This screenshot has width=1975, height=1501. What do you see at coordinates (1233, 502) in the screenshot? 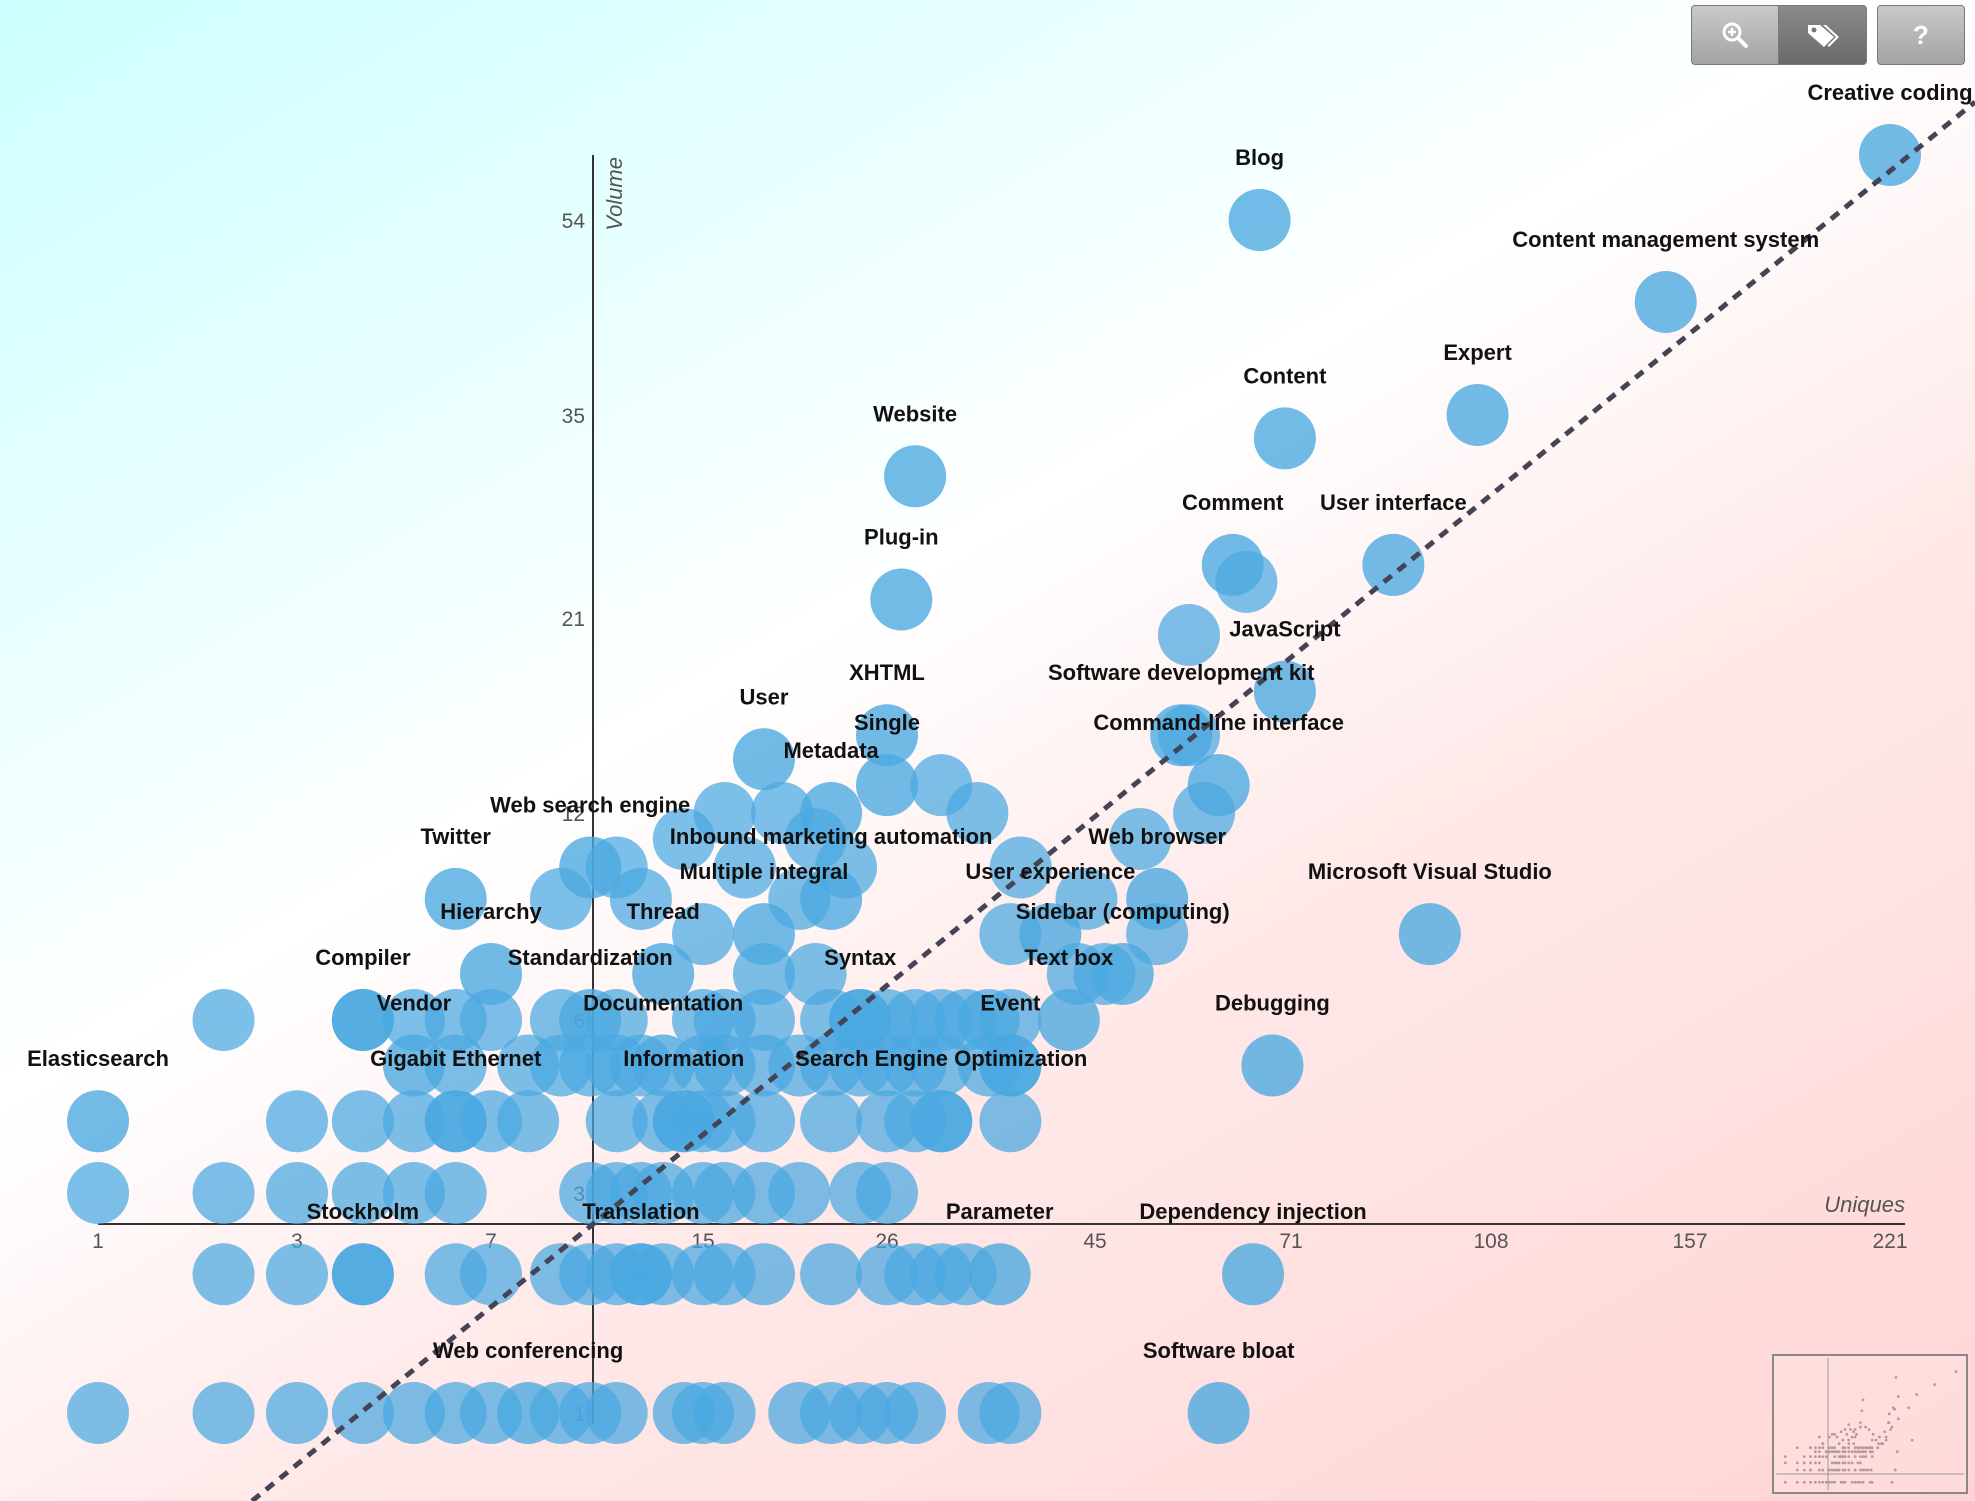
I see `bubble-label: Comment` at bounding box center [1233, 502].